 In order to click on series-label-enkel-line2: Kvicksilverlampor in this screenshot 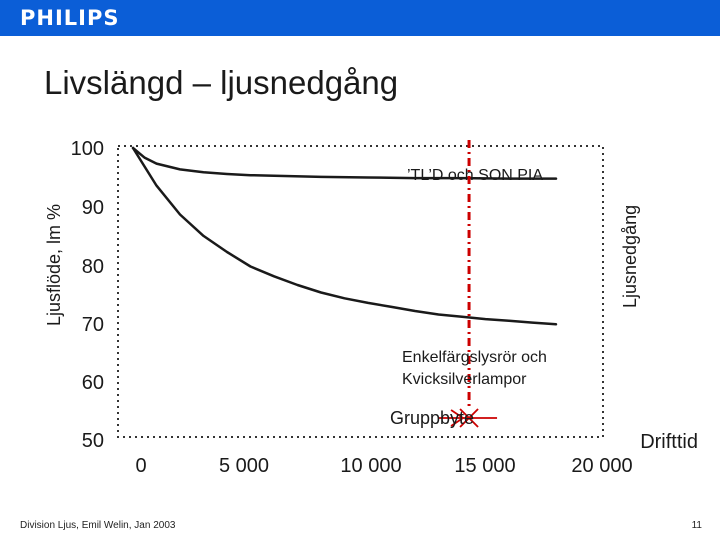, I will do `click(464, 379)`.